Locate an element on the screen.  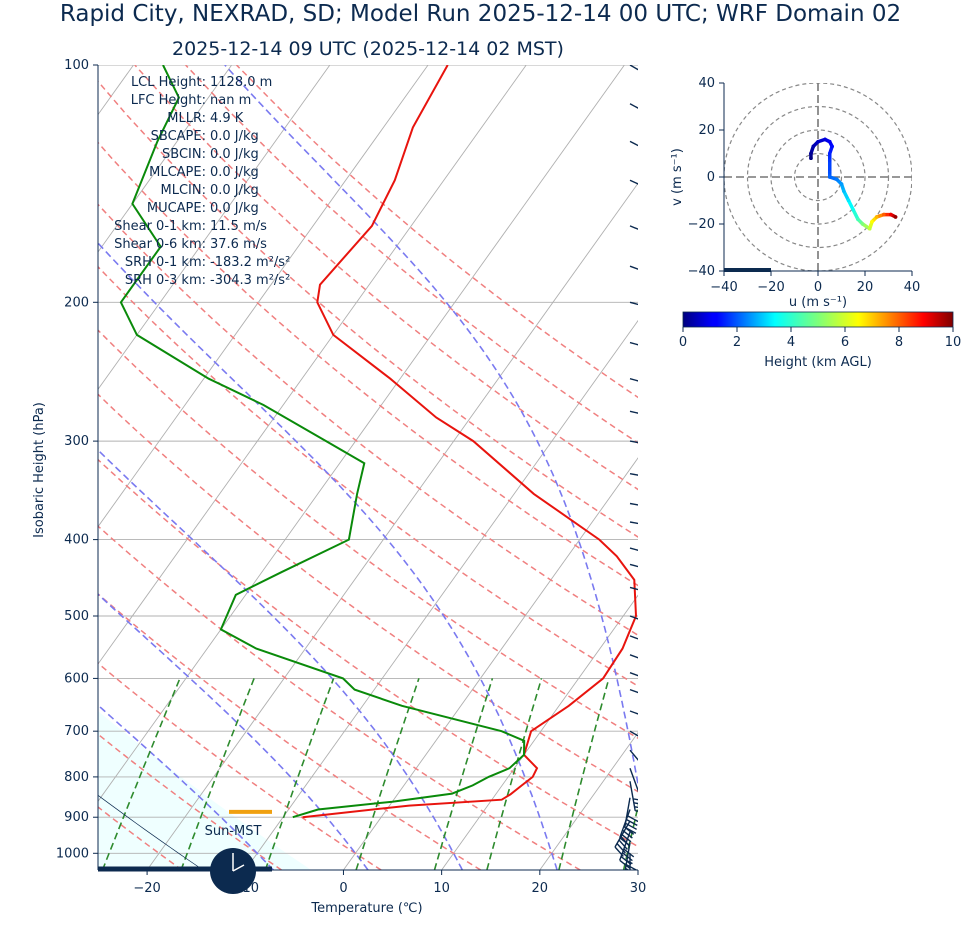
index-label: SBCAPE: is located at coordinates (178, 136).